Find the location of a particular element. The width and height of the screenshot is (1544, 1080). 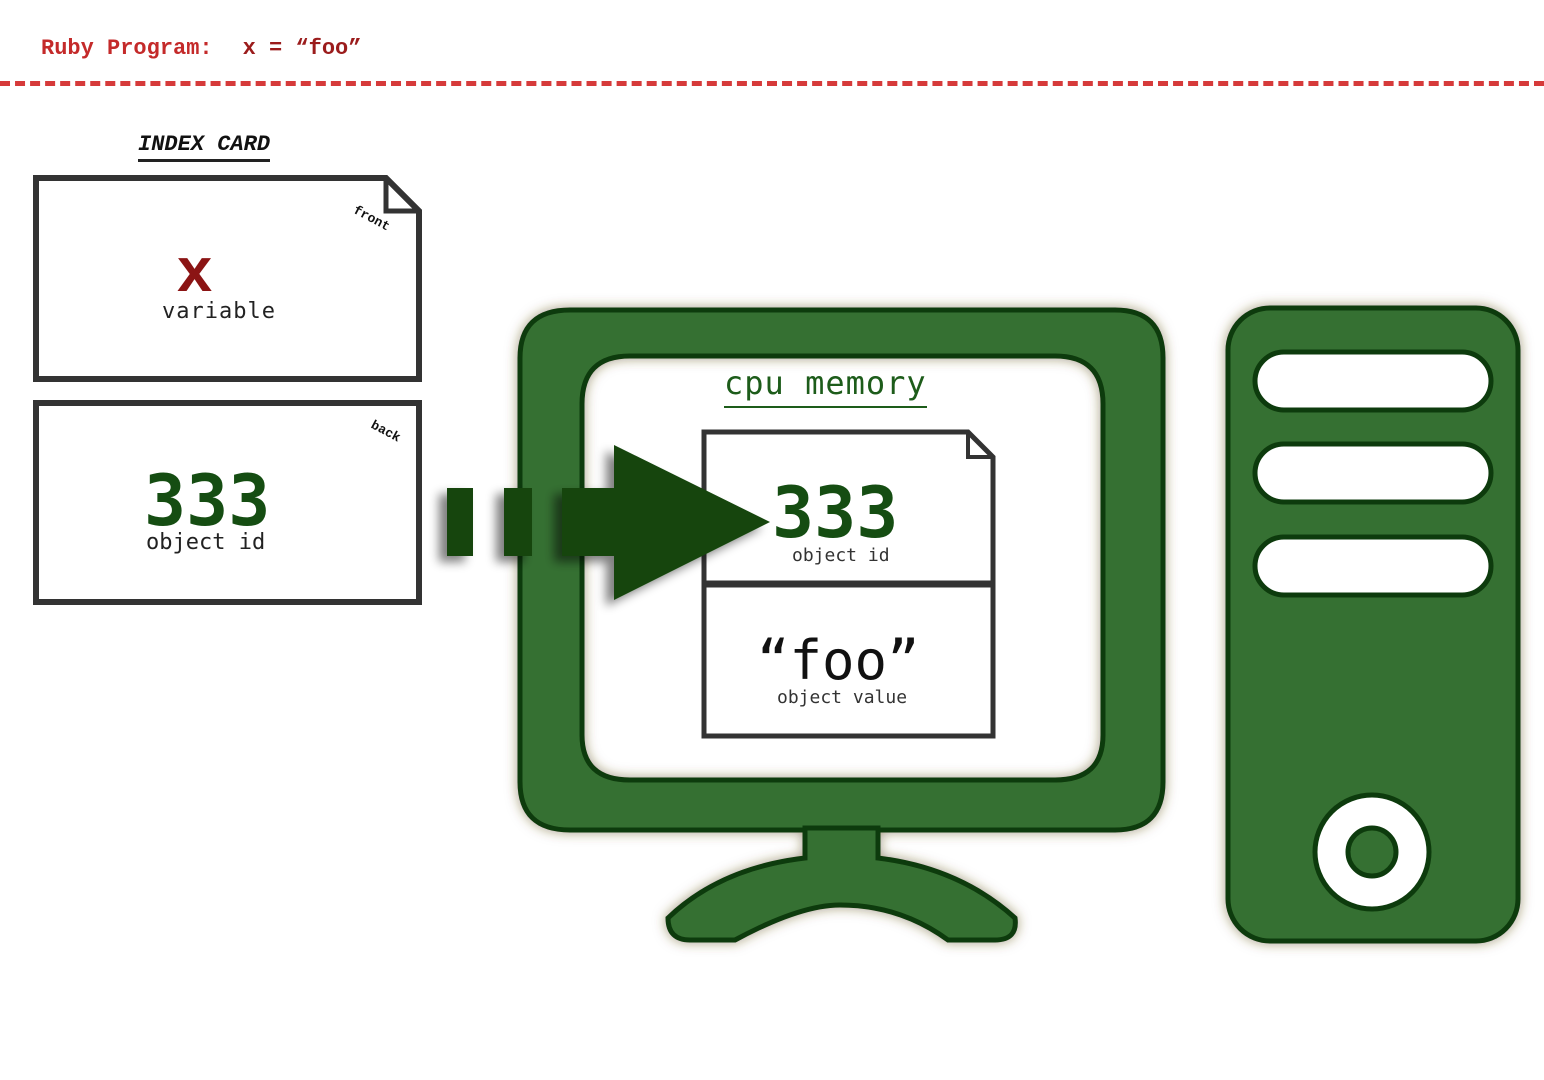

pointer-arrow-icon is located at coordinates (608, 522).